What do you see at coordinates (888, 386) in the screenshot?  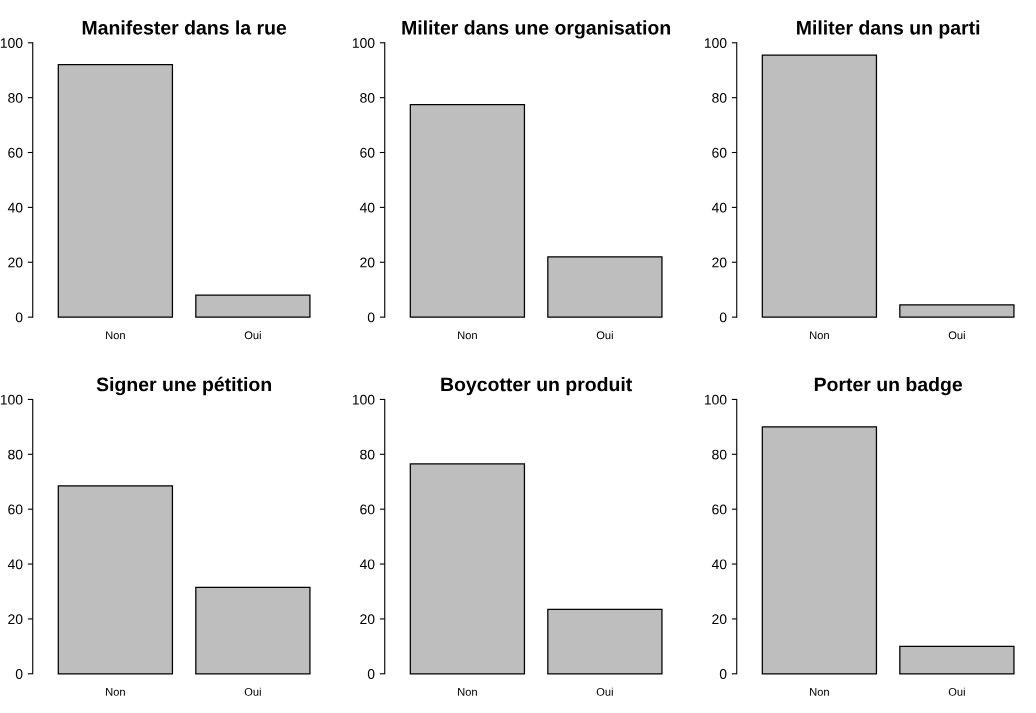 I see `chart-title: Porter un badge` at bounding box center [888, 386].